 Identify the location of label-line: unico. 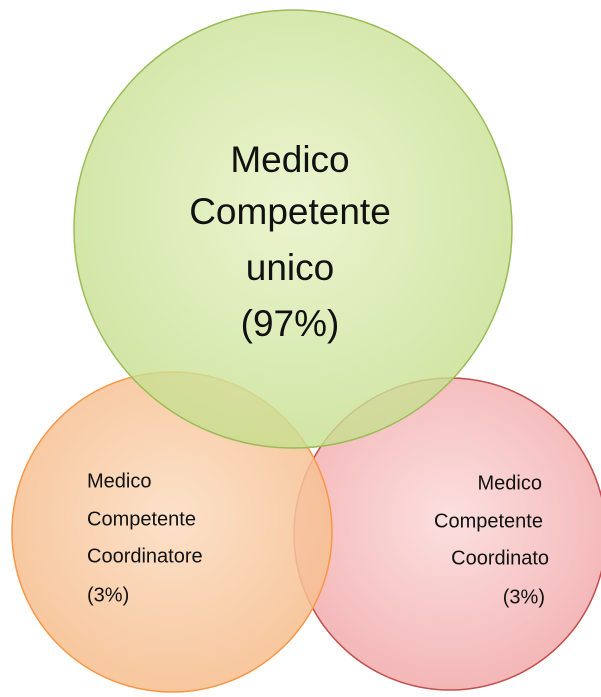
(290, 267).